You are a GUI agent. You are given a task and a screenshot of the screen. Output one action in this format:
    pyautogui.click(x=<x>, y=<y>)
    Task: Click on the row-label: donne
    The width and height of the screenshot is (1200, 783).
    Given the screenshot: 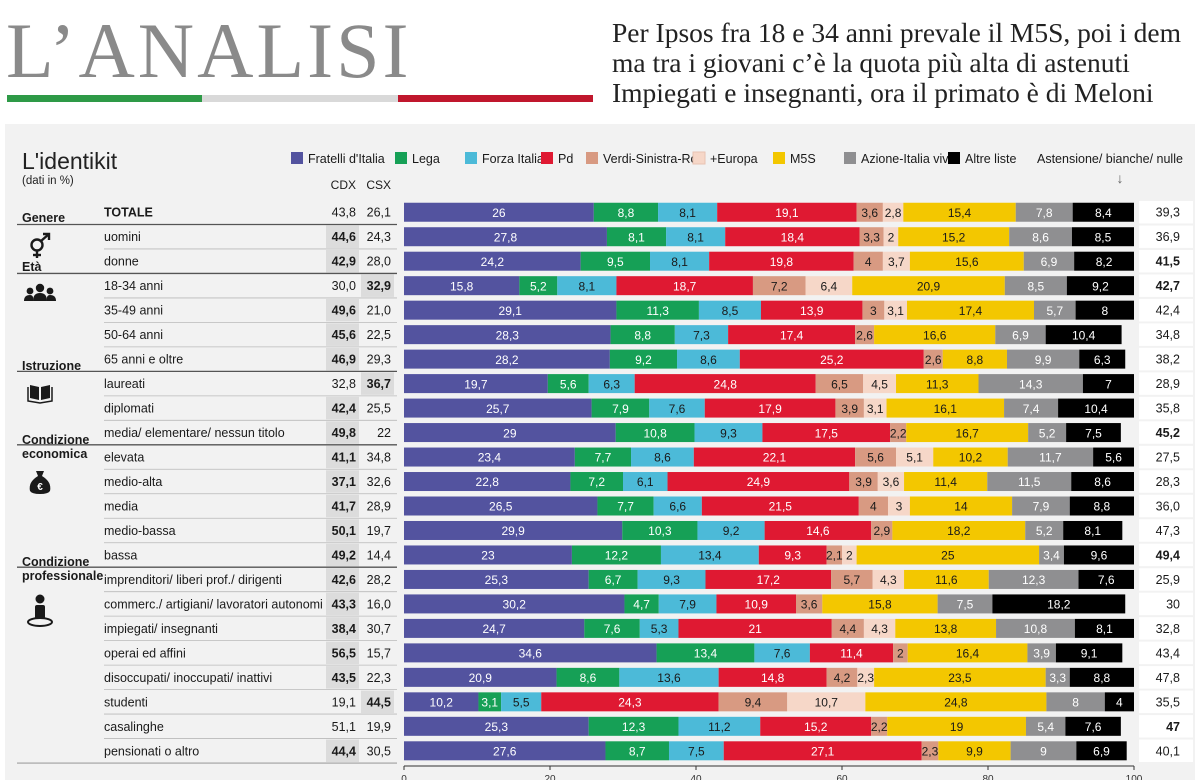 What is the action you would take?
    pyautogui.click(x=121, y=262)
    